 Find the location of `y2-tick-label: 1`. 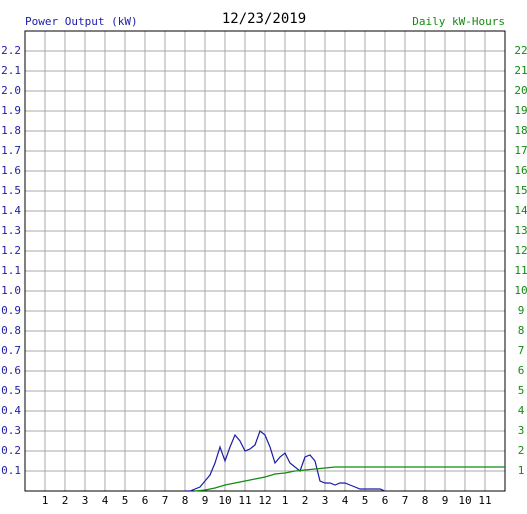

y2-tick-label: 1 is located at coordinates (521, 470).